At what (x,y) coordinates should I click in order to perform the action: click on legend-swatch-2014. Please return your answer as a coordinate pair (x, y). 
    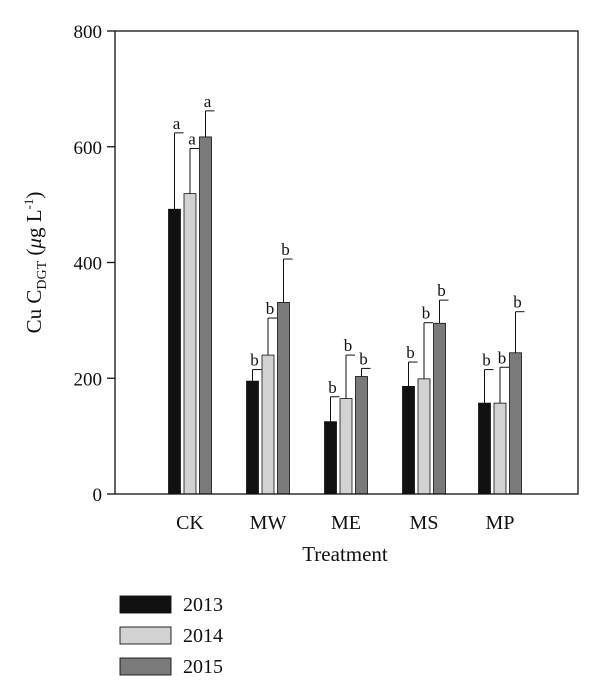
    Looking at the image, I should click on (145, 635).